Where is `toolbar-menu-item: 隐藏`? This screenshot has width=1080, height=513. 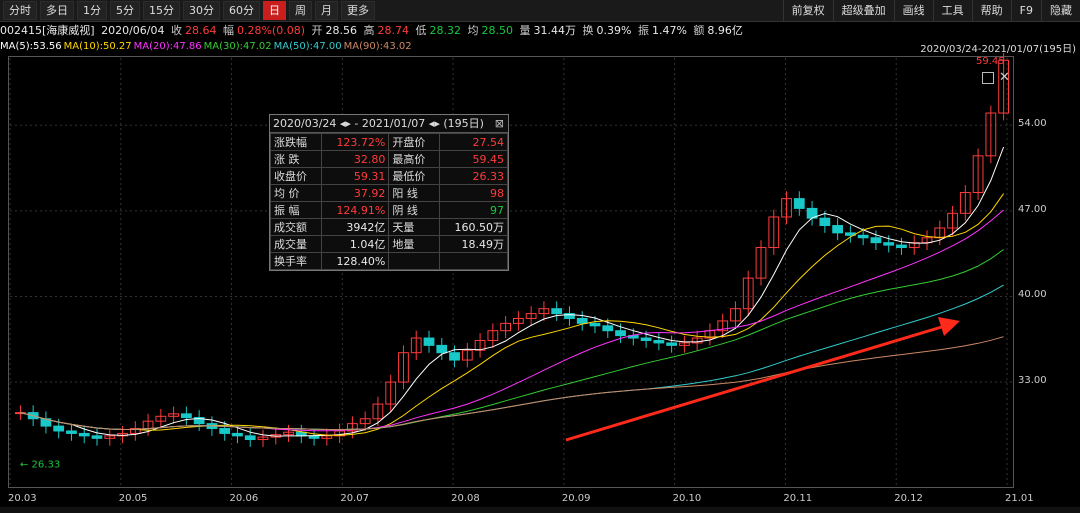
toolbar-menu-item: 隐藏 is located at coordinates (1060, 10).